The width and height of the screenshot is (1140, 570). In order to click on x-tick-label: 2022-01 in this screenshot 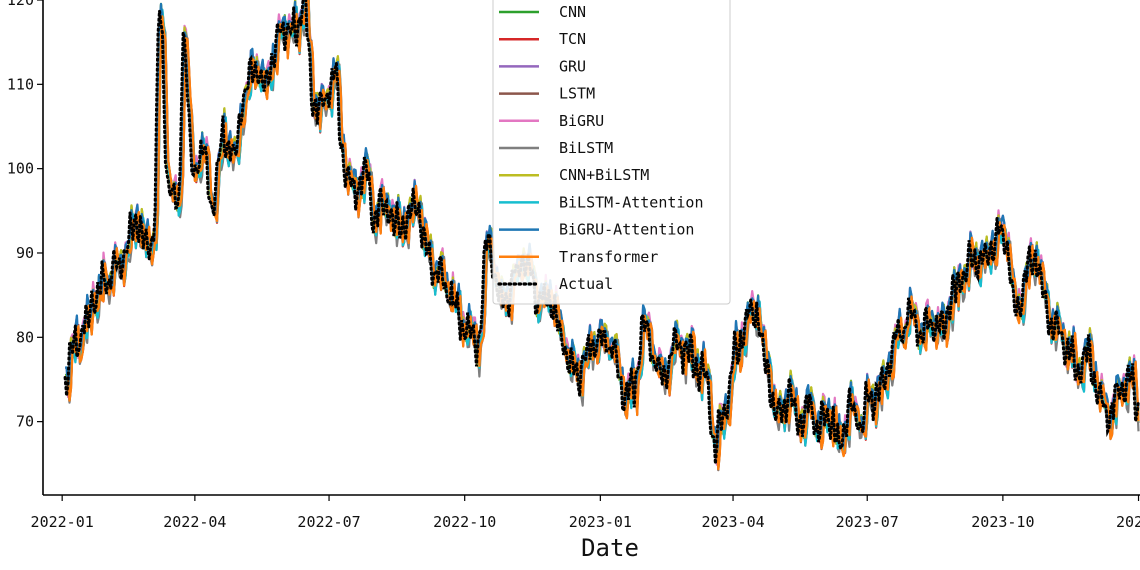, I will do `click(62, 522)`.